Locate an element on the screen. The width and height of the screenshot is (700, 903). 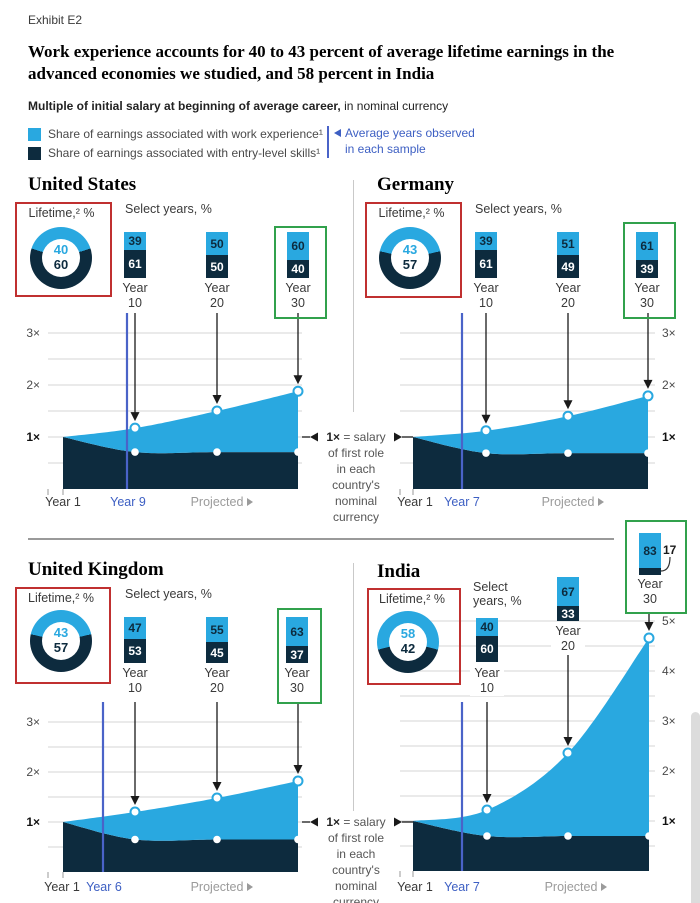
bar-experience-value: 61 is located at coordinates (647, 246).